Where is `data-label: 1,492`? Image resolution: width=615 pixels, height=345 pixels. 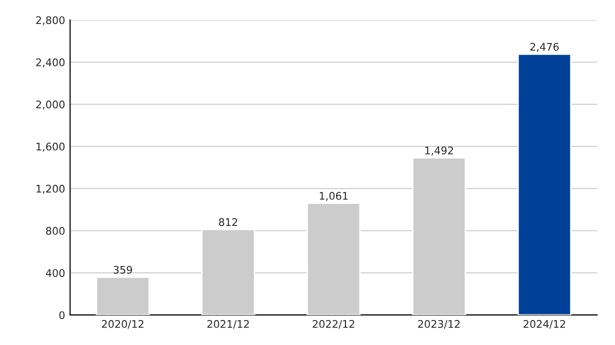 data-label: 1,492 is located at coordinates (439, 151).